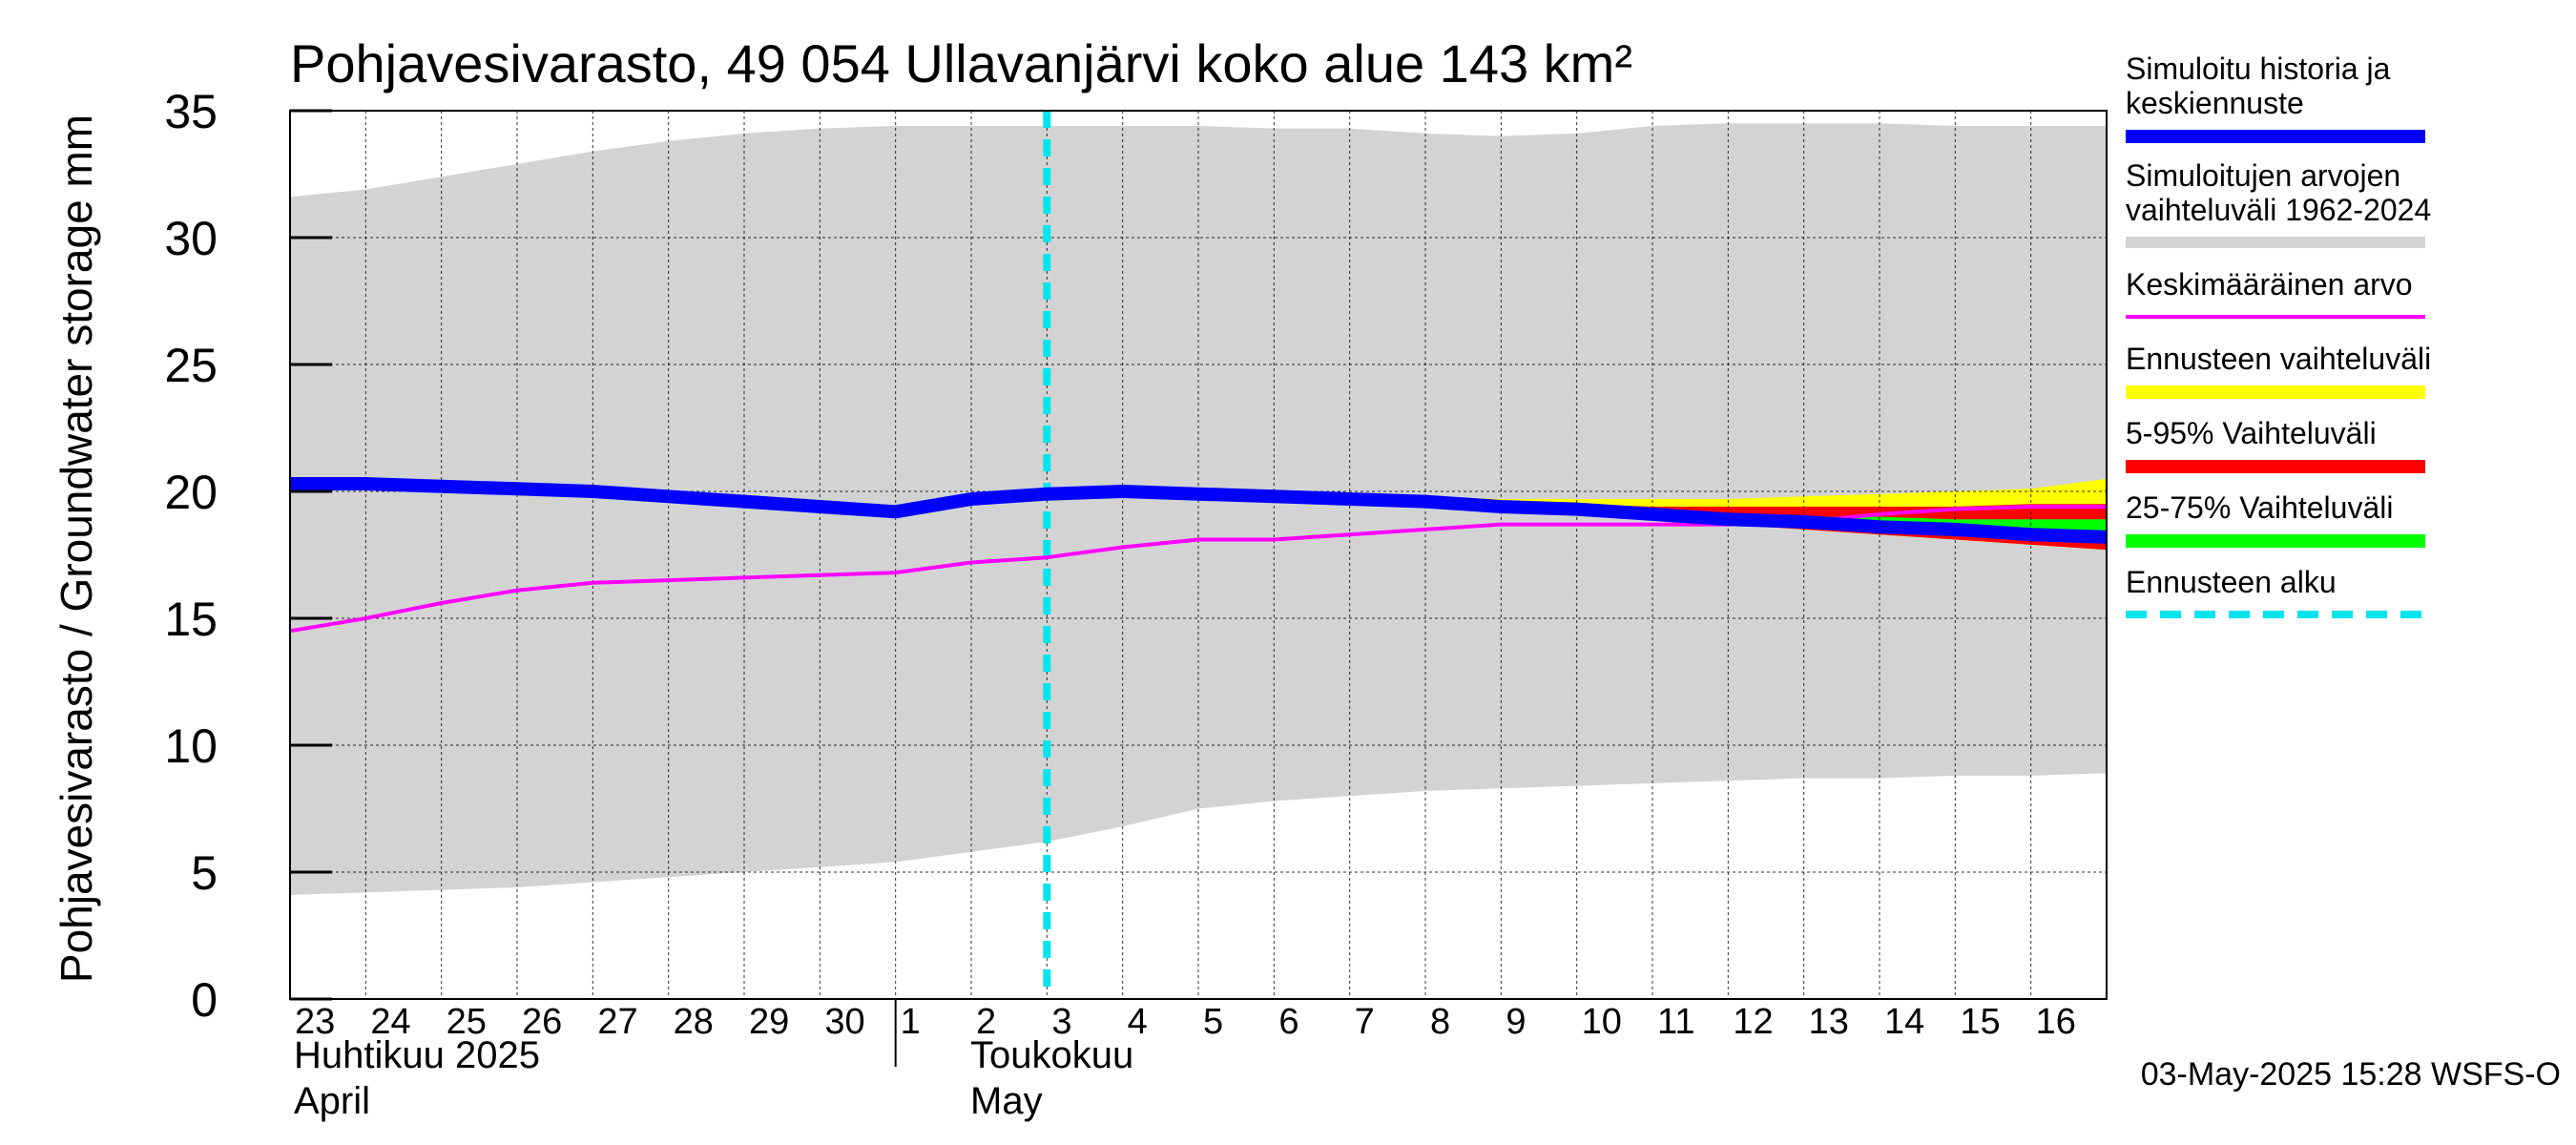 This screenshot has height=1145, width=2576. What do you see at coordinates (986, 1022) in the screenshot?
I see `x-tick-label: 2` at bounding box center [986, 1022].